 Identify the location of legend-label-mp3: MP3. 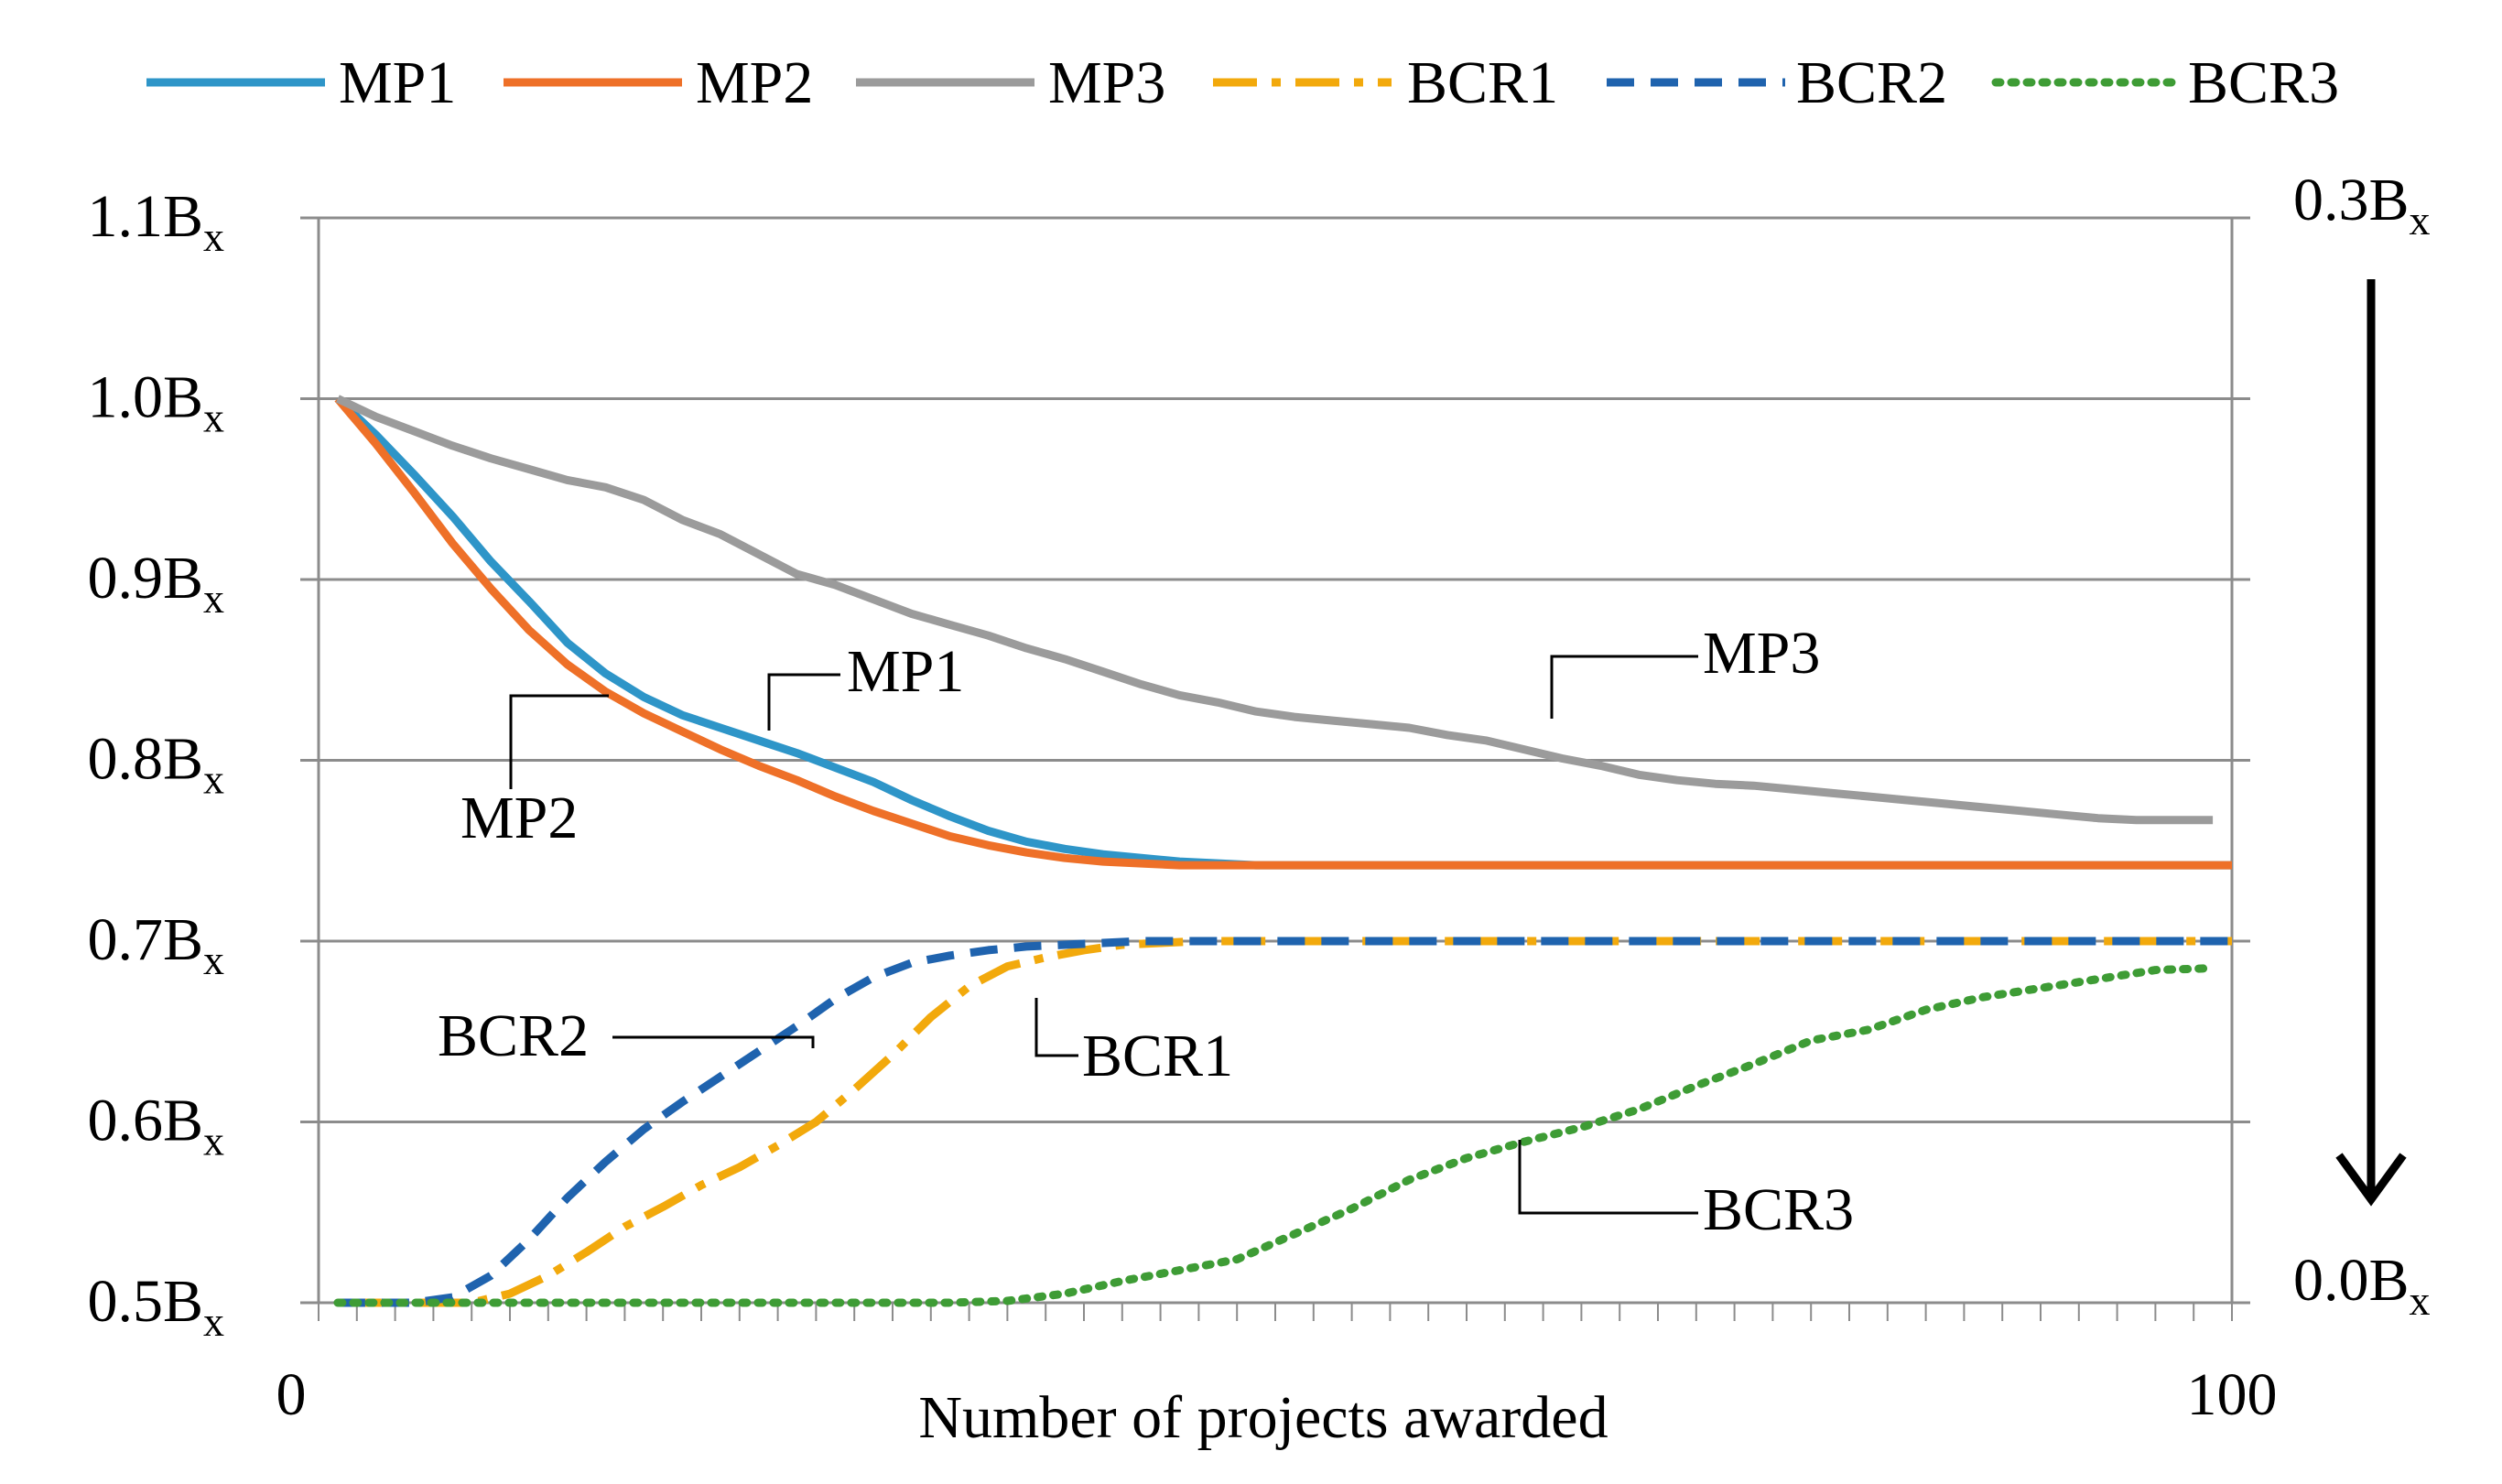
(1106, 83).